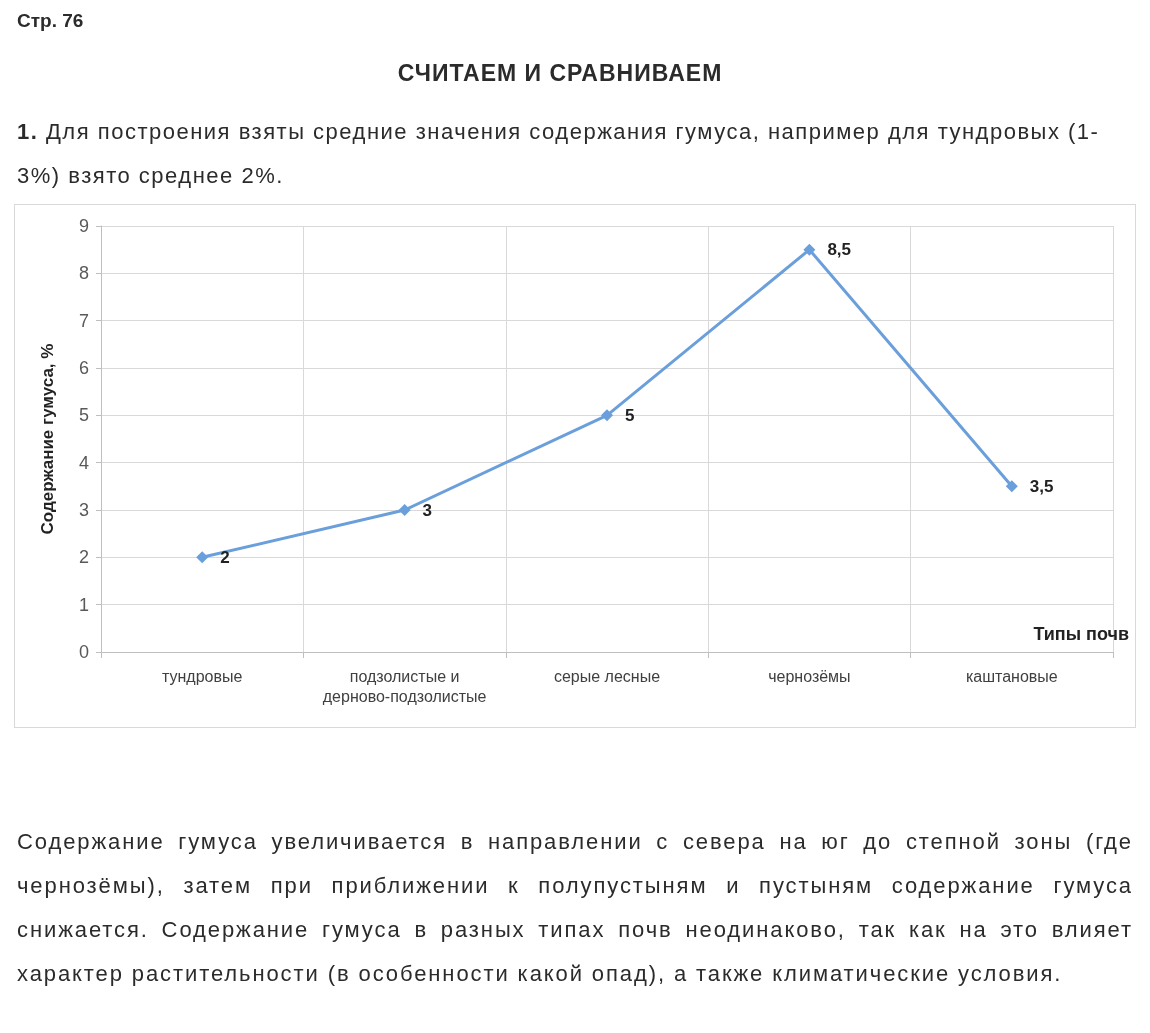  What do you see at coordinates (47, 439) in the screenshot?
I see `y-axis-title: Содержание гумуса, %` at bounding box center [47, 439].